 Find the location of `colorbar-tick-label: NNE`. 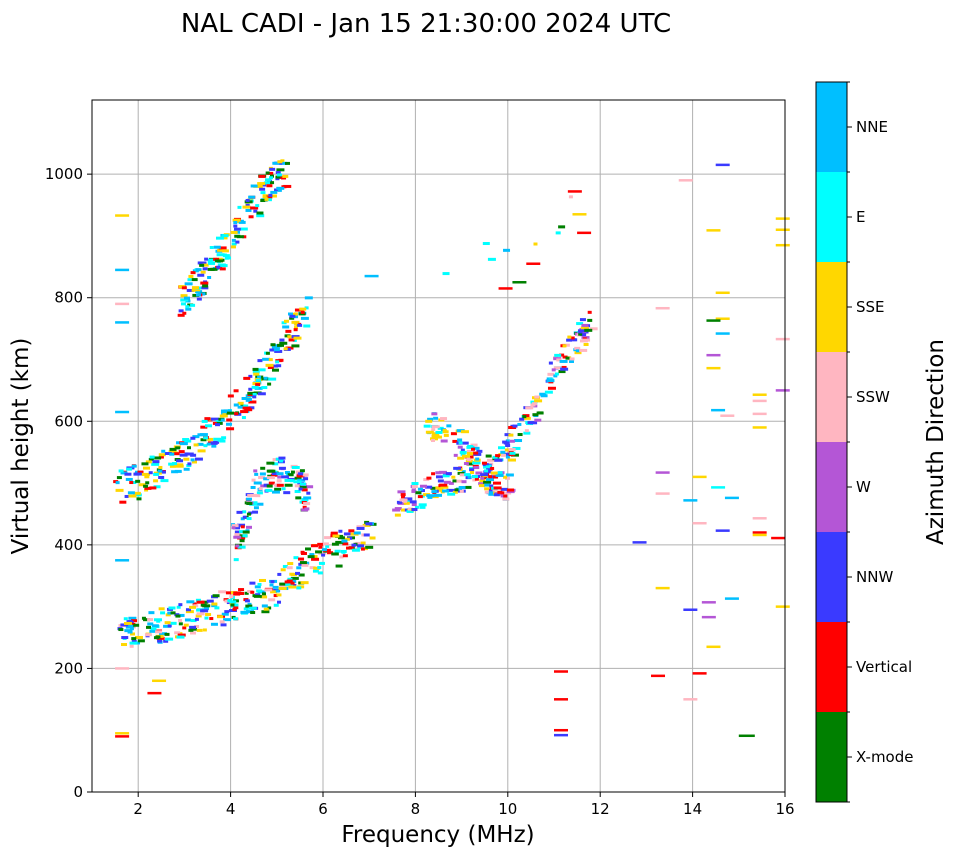

colorbar-tick-label: NNE is located at coordinates (872, 127).